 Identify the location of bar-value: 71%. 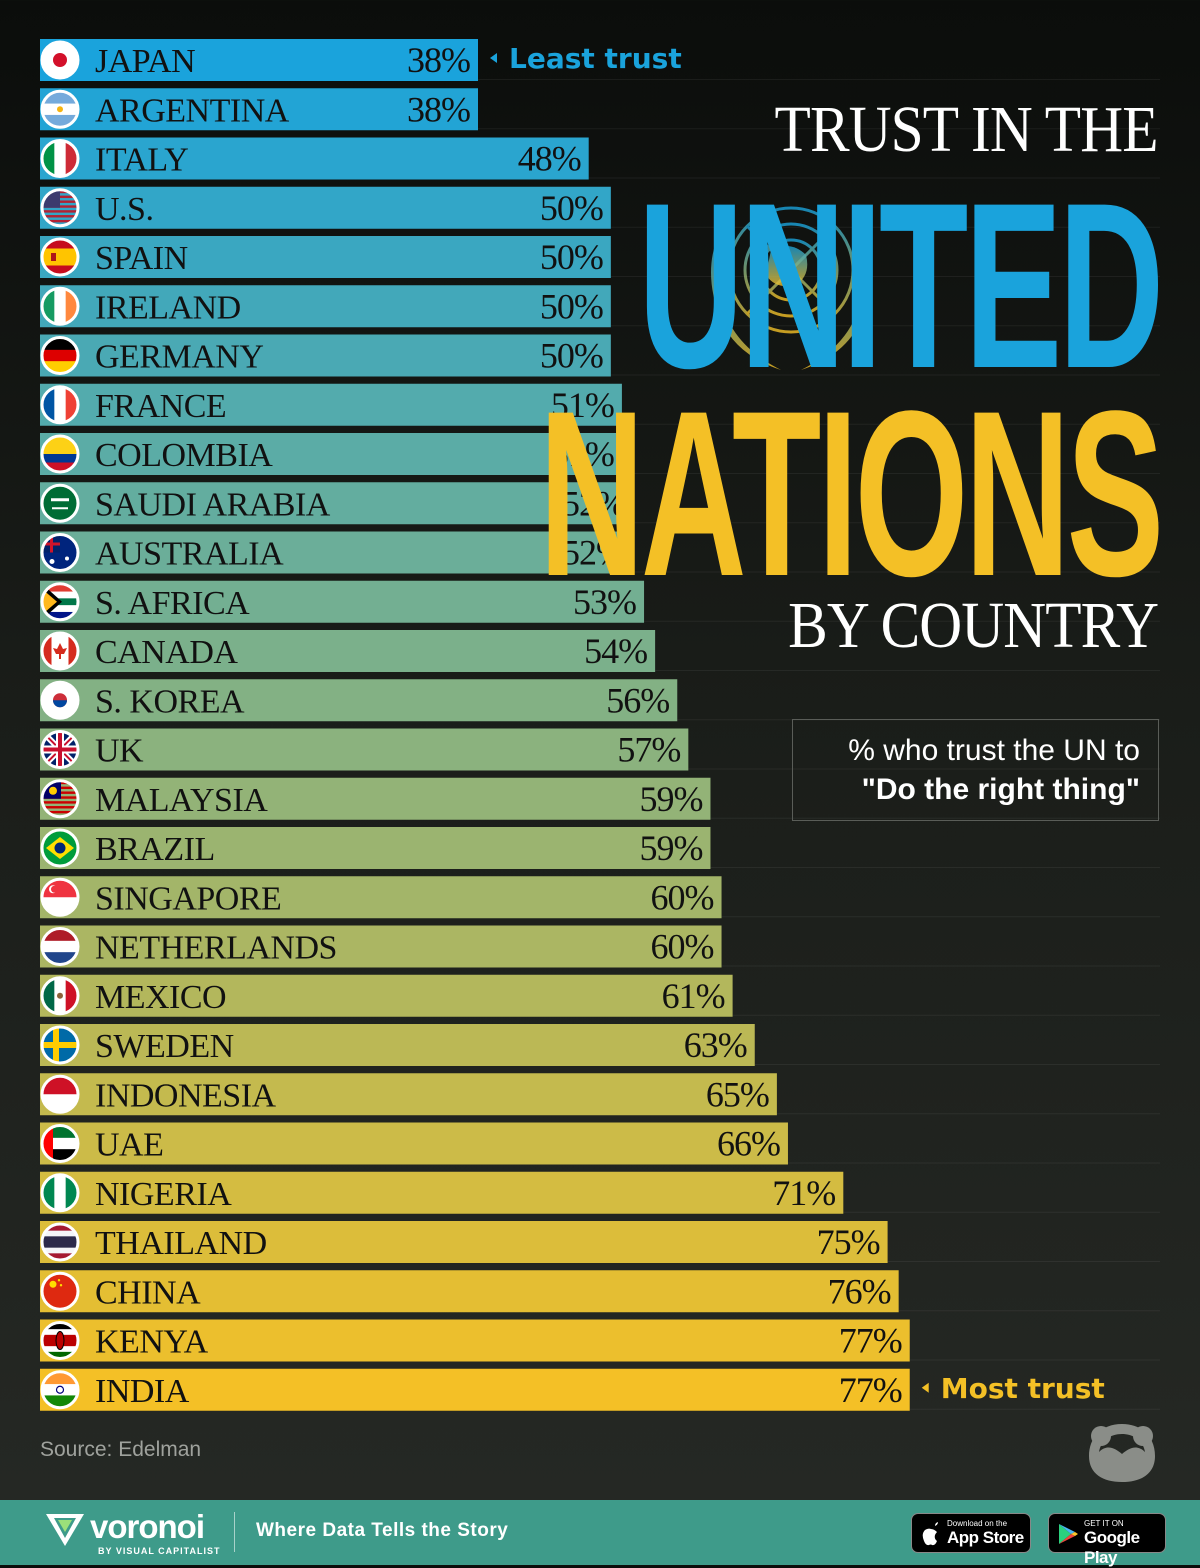
(803, 1193).